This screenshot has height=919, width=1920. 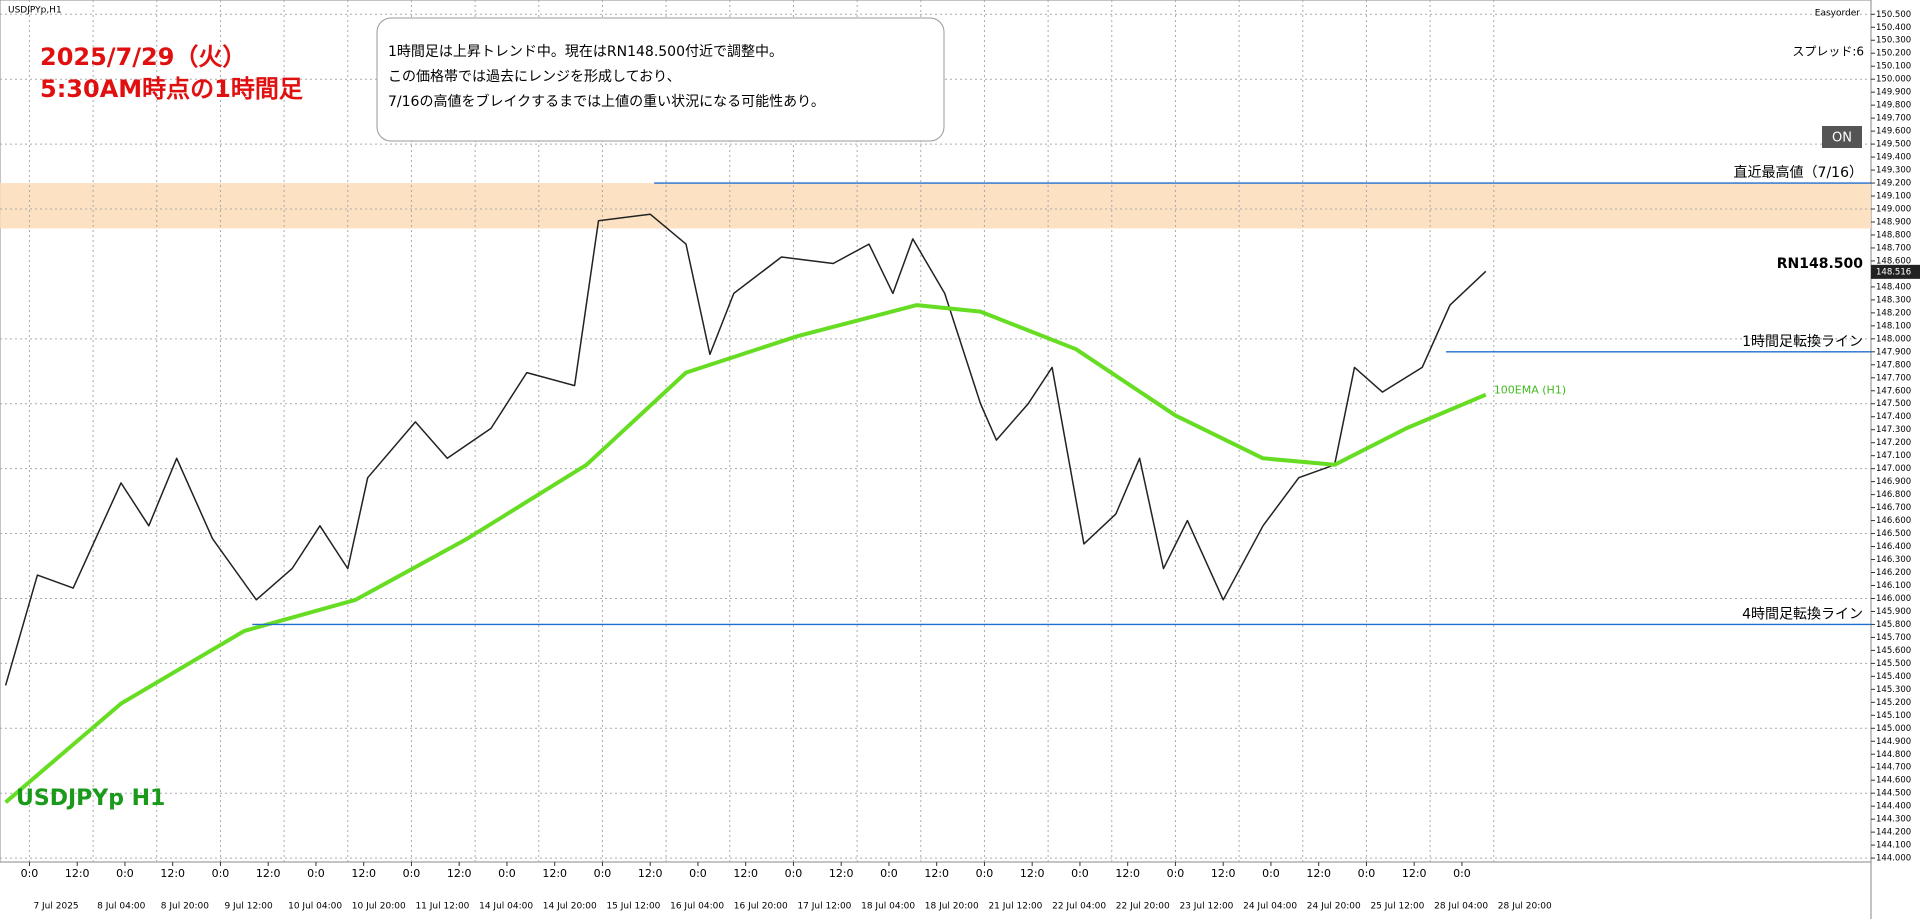 What do you see at coordinates (1893, 677) in the screenshot?
I see `y-tick-label: 145.400` at bounding box center [1893, 677].